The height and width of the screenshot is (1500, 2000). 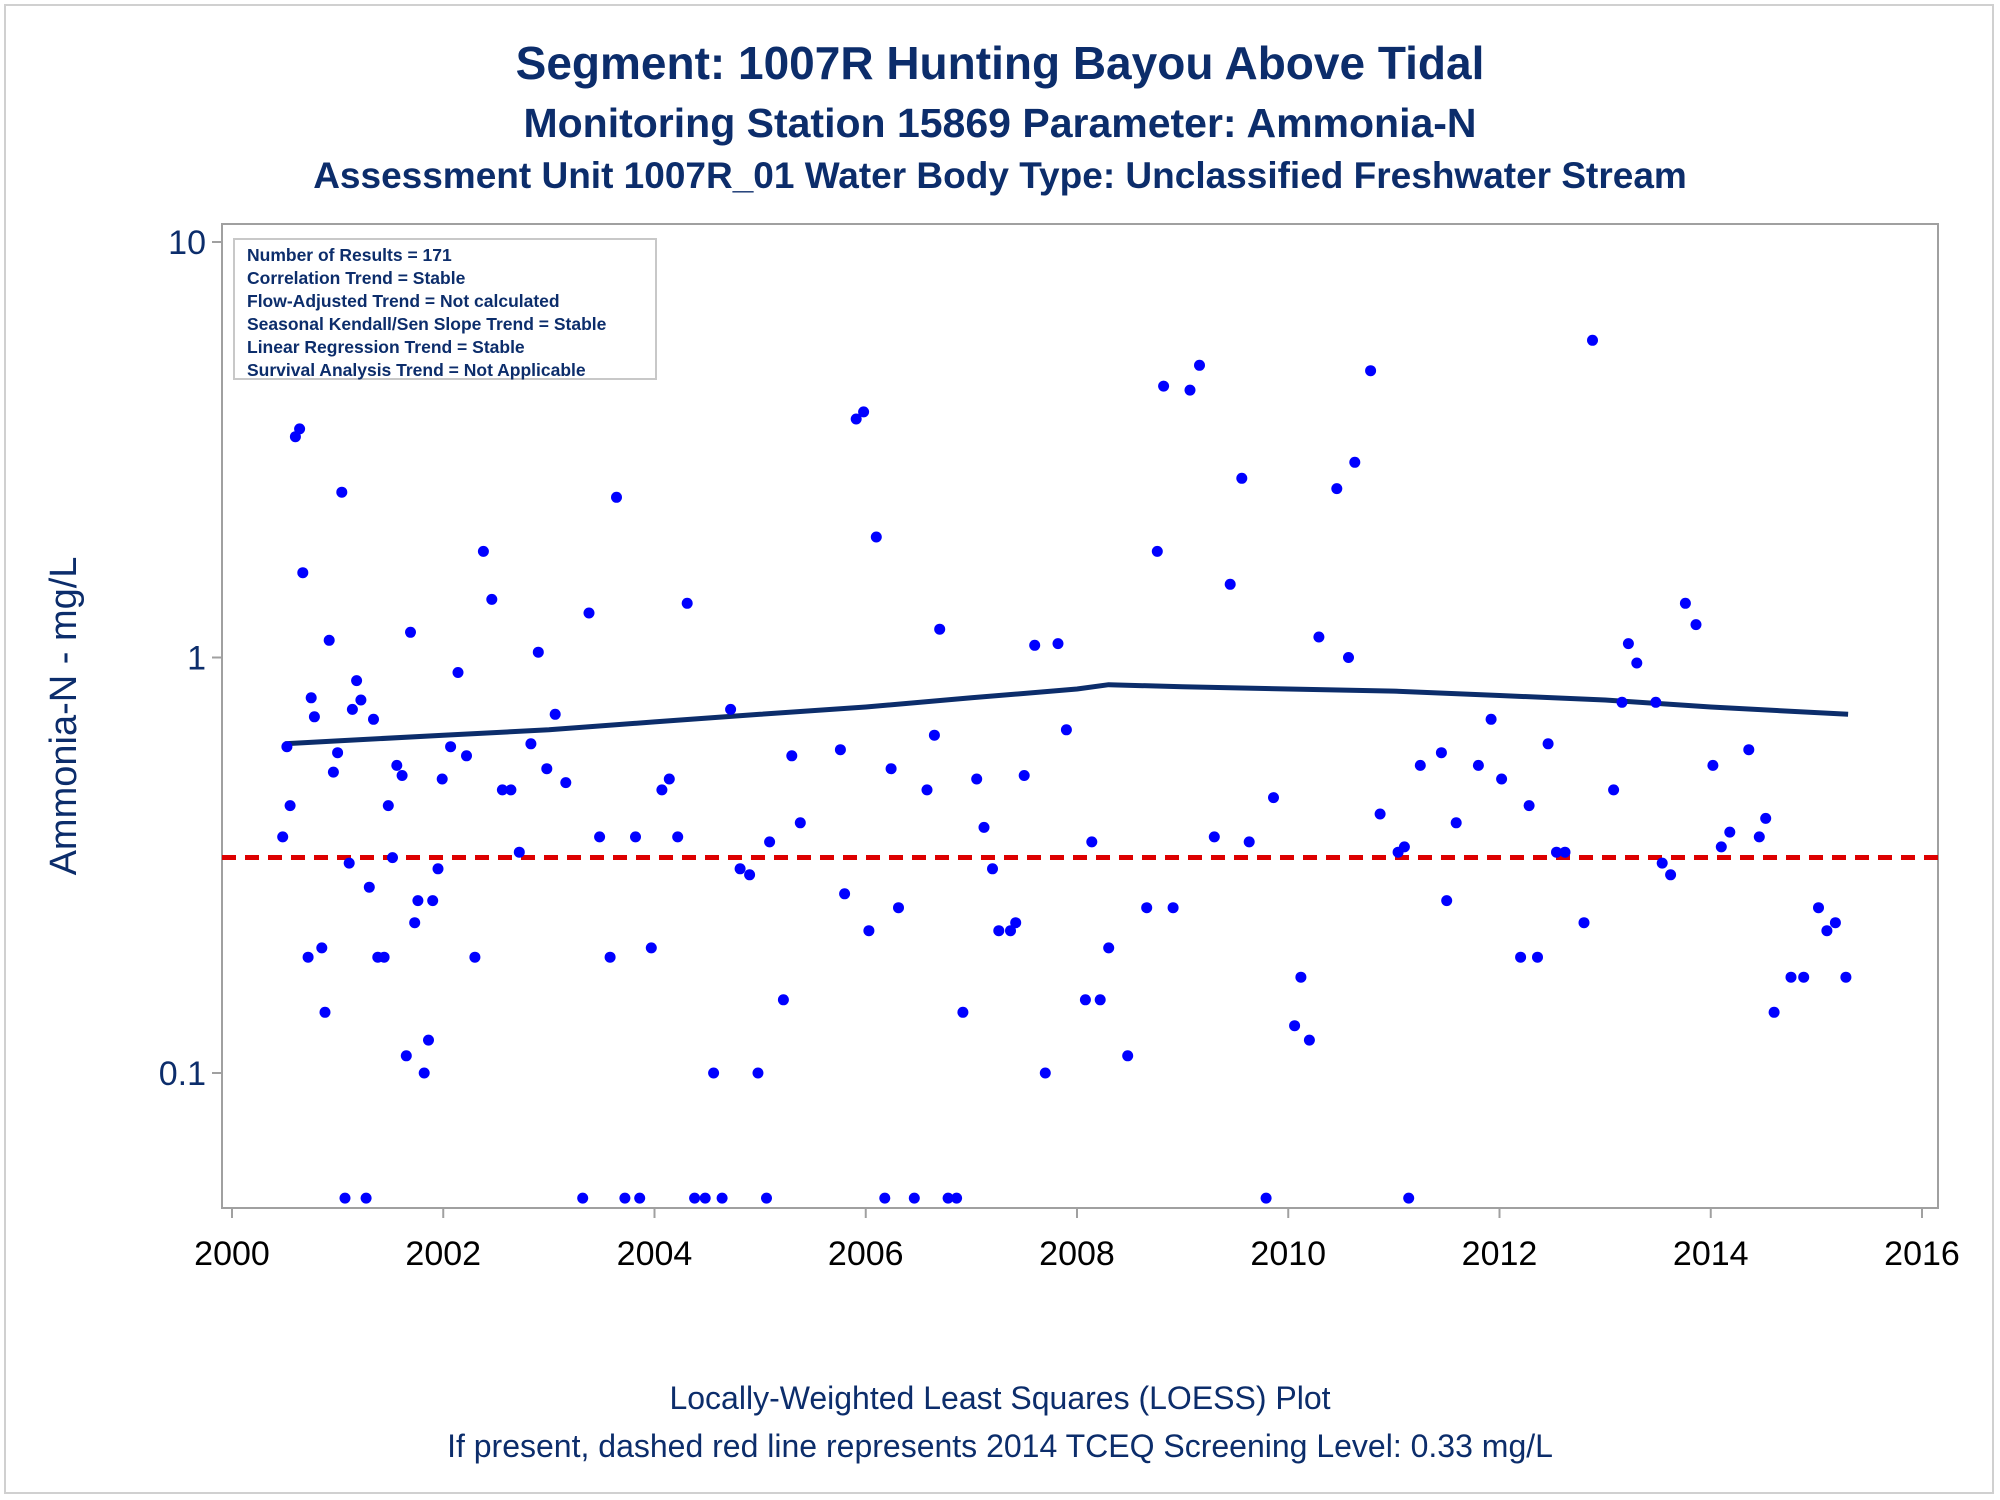 I want to click on x-tick-label: 2006, so click(x=866, y=1254).